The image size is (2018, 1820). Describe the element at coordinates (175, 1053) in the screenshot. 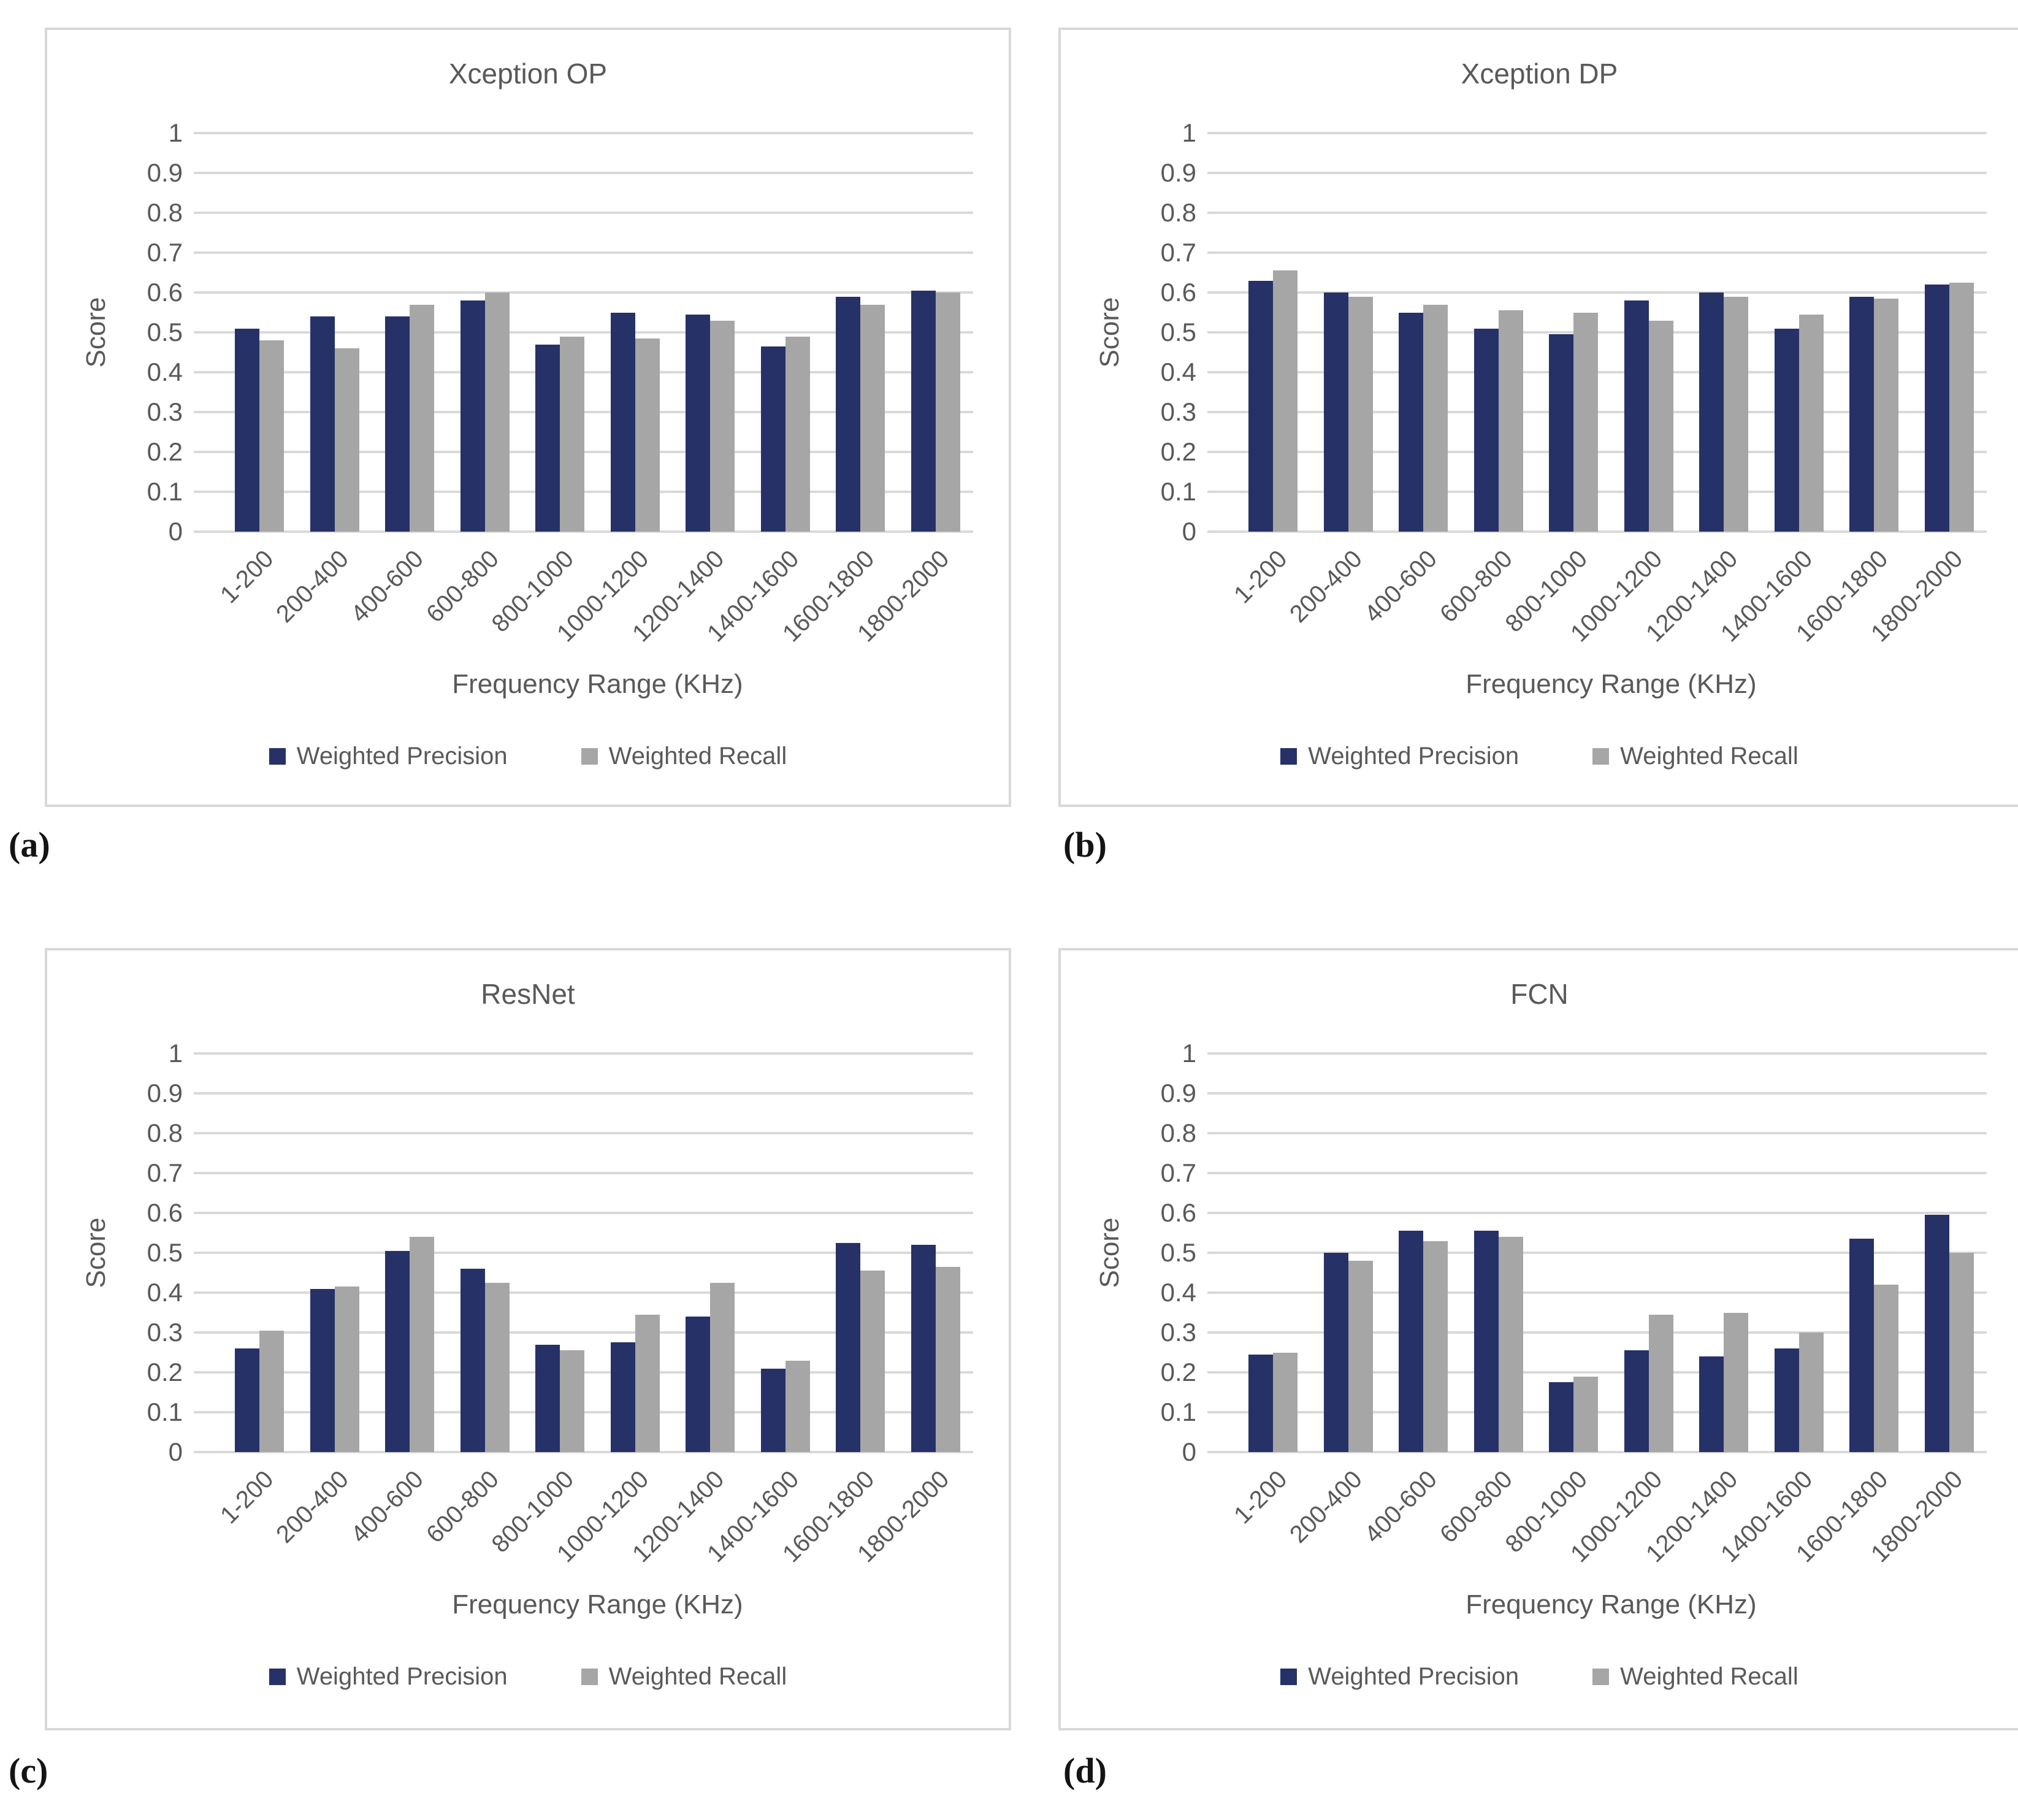

I see `y-tick-label: 1` at that location.